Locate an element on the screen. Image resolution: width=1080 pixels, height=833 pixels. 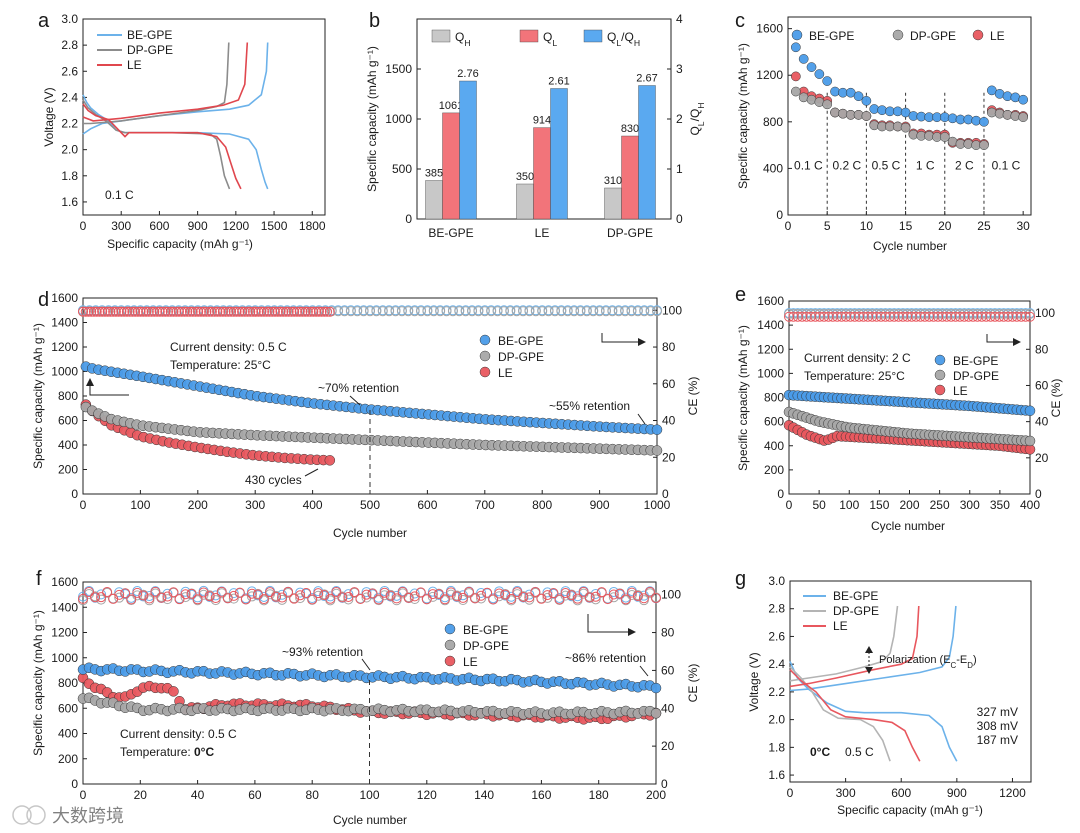
plot-frame is located at coordinates (910, 681).